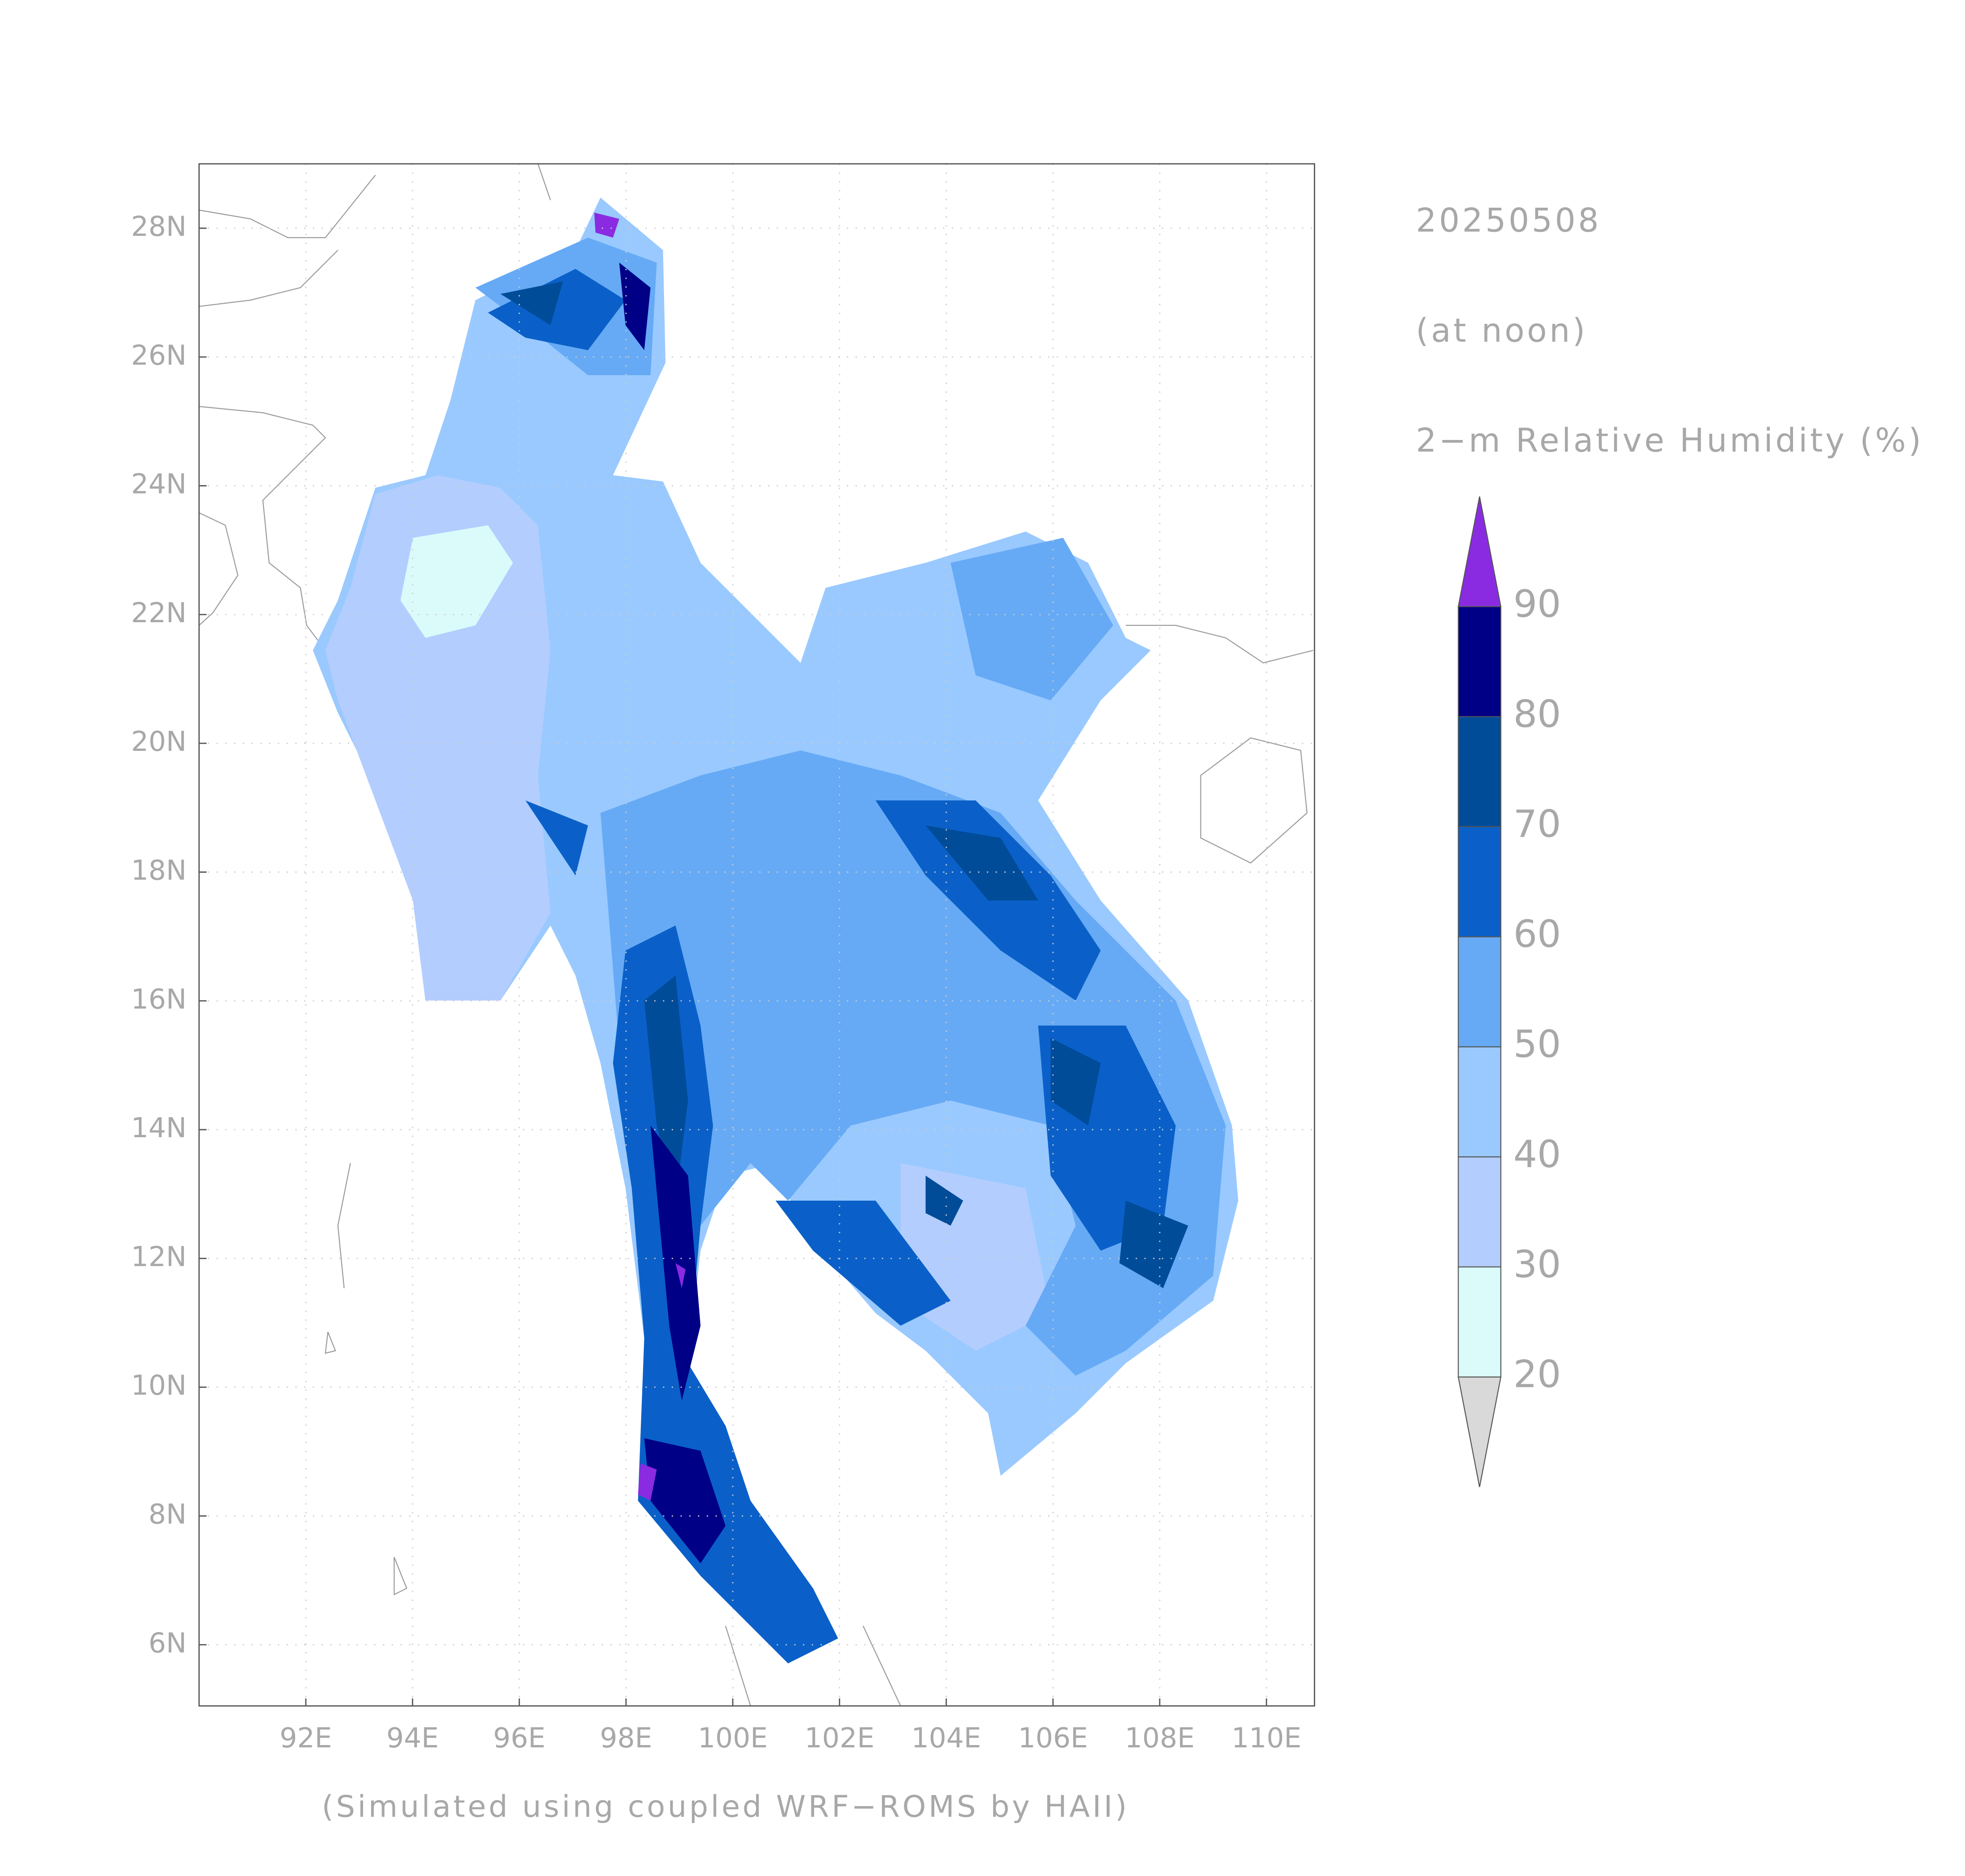  I want to click on lat-tick-label: 14N, so click(158, 1128).